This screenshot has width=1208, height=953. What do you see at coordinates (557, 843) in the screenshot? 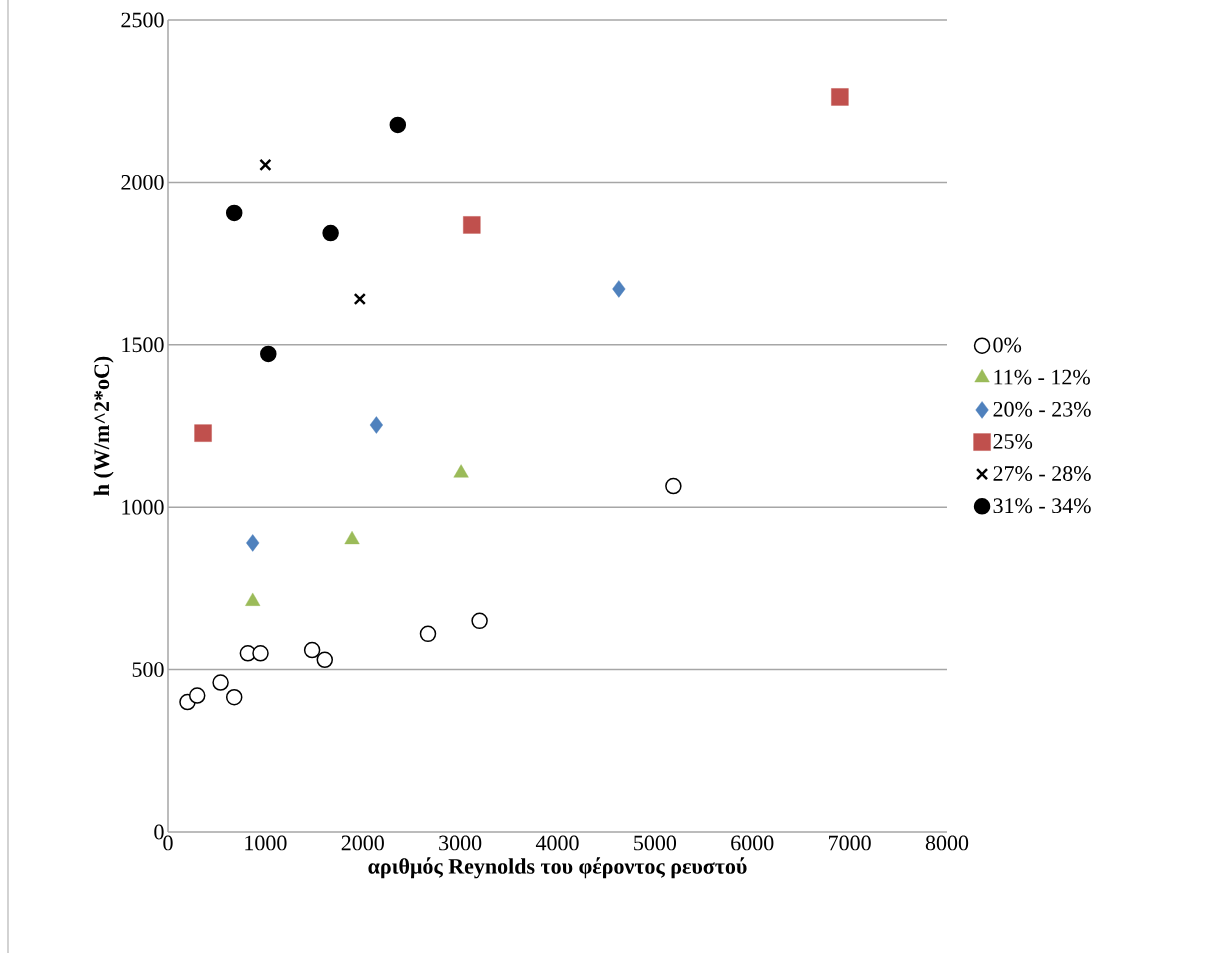
I see `x-tick-label: 4000` at bounding box center [557, 843].